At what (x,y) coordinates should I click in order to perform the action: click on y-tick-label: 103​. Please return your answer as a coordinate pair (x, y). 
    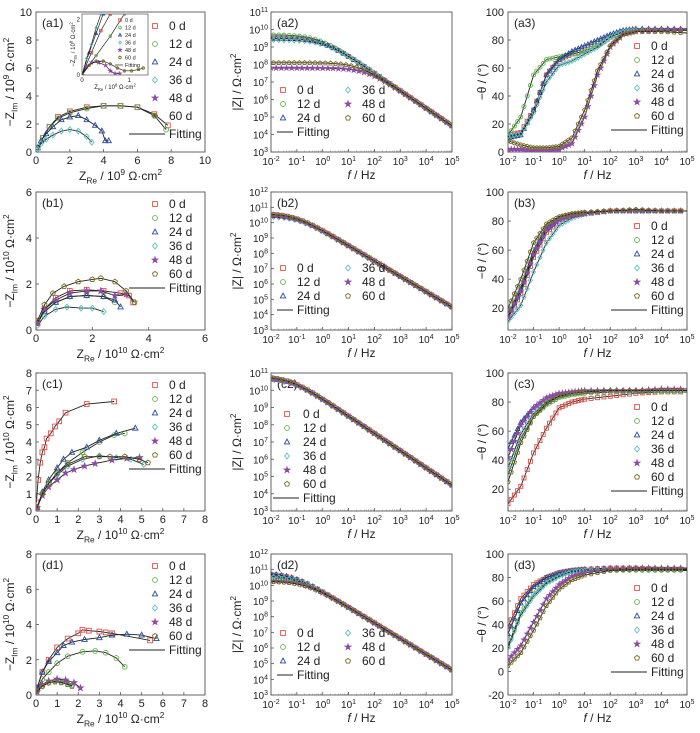
    Looking at the image, I should click on (260, 512).